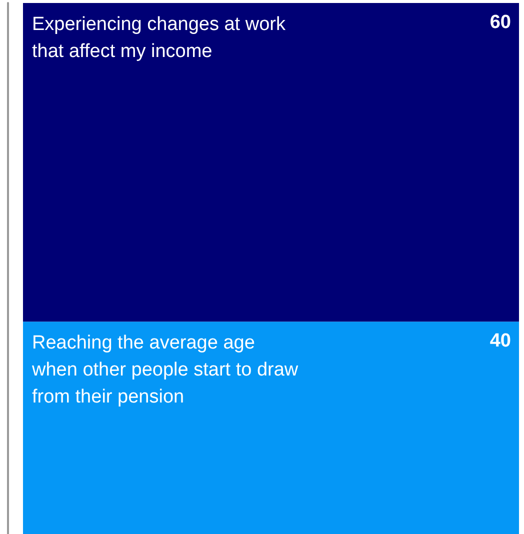 The width and height of the screenshot is (524, 534). I want to click on data-label: 40, so click(500, 341).